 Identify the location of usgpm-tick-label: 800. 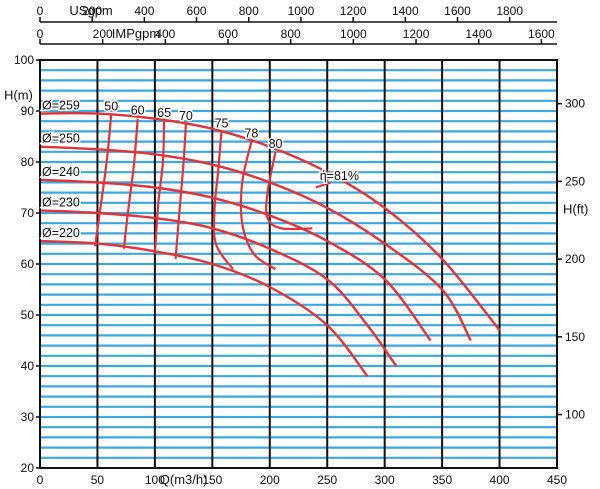
(249, 11).